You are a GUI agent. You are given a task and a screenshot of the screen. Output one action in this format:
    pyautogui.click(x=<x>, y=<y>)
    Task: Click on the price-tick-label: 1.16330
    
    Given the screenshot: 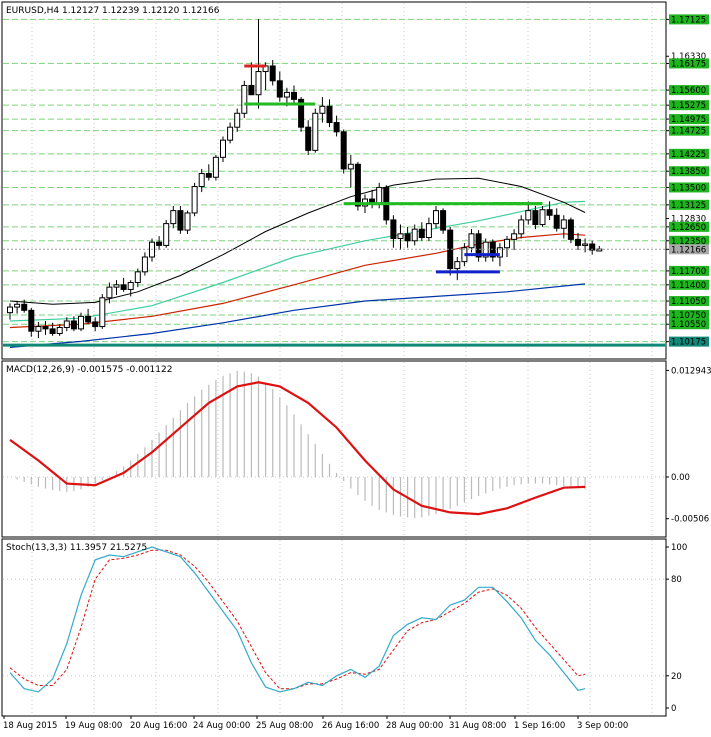 What is the action you would take?
    pyautogui.click(x=688, y=57)
    